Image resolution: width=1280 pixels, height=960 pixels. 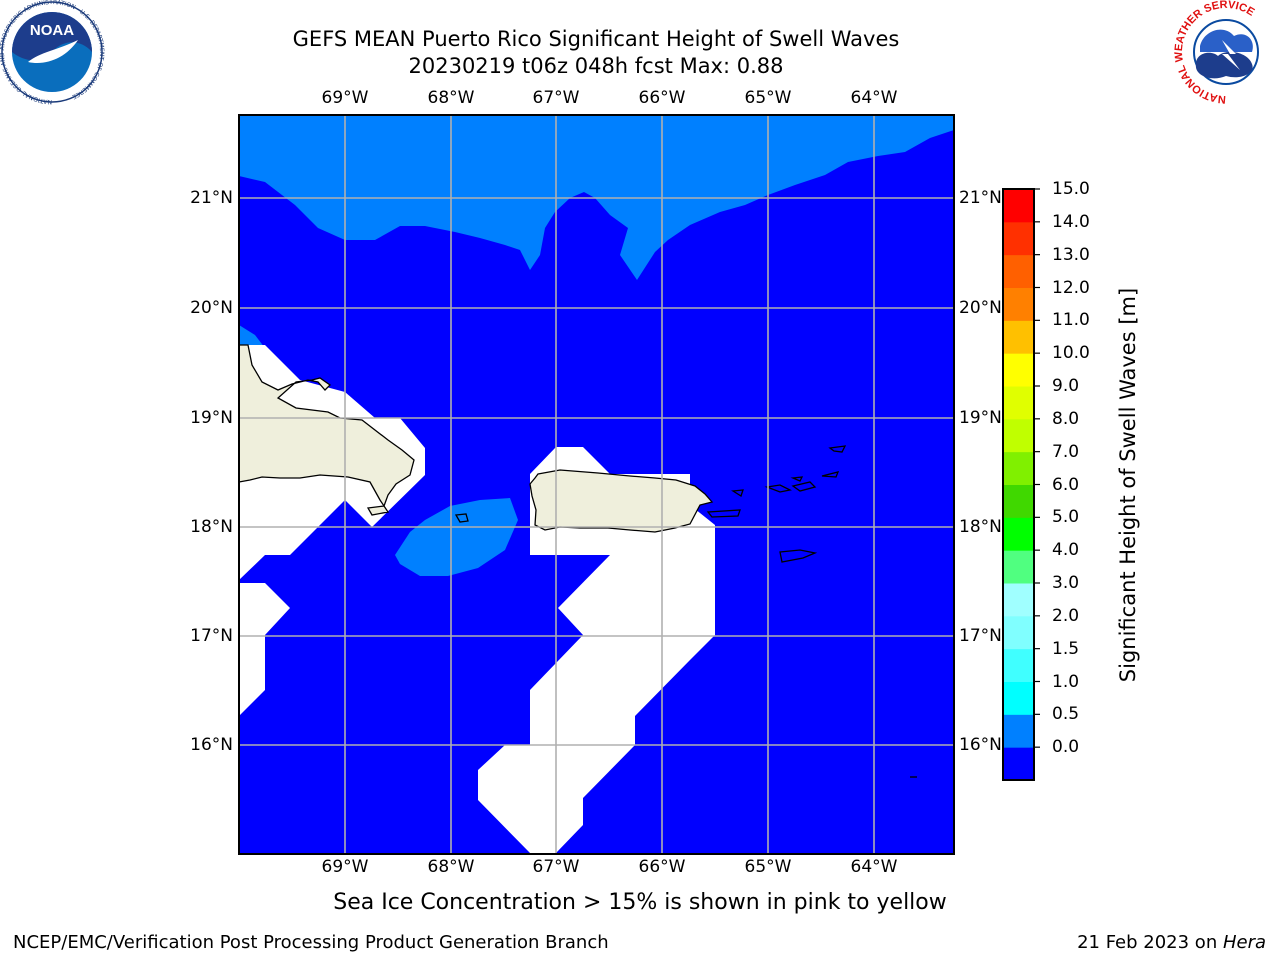 I want to click on lat-tick-left: 21°N, so click(x=211, y=198).